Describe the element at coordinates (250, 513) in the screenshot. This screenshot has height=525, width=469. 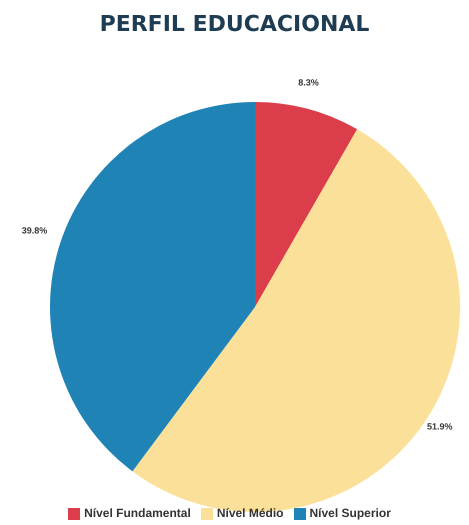
I see `legend-label: Nível Médio` at that location.